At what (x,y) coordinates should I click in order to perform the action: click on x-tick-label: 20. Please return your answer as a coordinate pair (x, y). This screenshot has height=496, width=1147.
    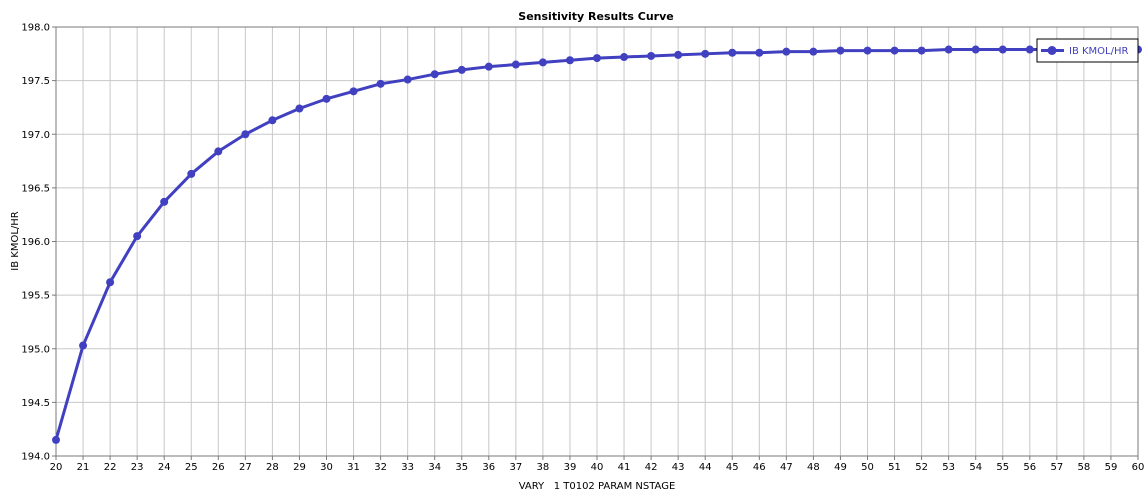
    Looking at the image, I should click on (56, 467).